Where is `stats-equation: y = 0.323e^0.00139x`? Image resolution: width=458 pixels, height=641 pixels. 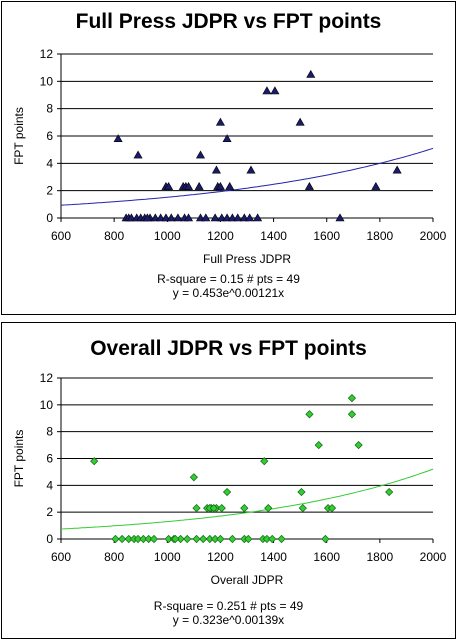 stats-equation: y = 0.323e^0.00139x is located at coordinates (228, 620).